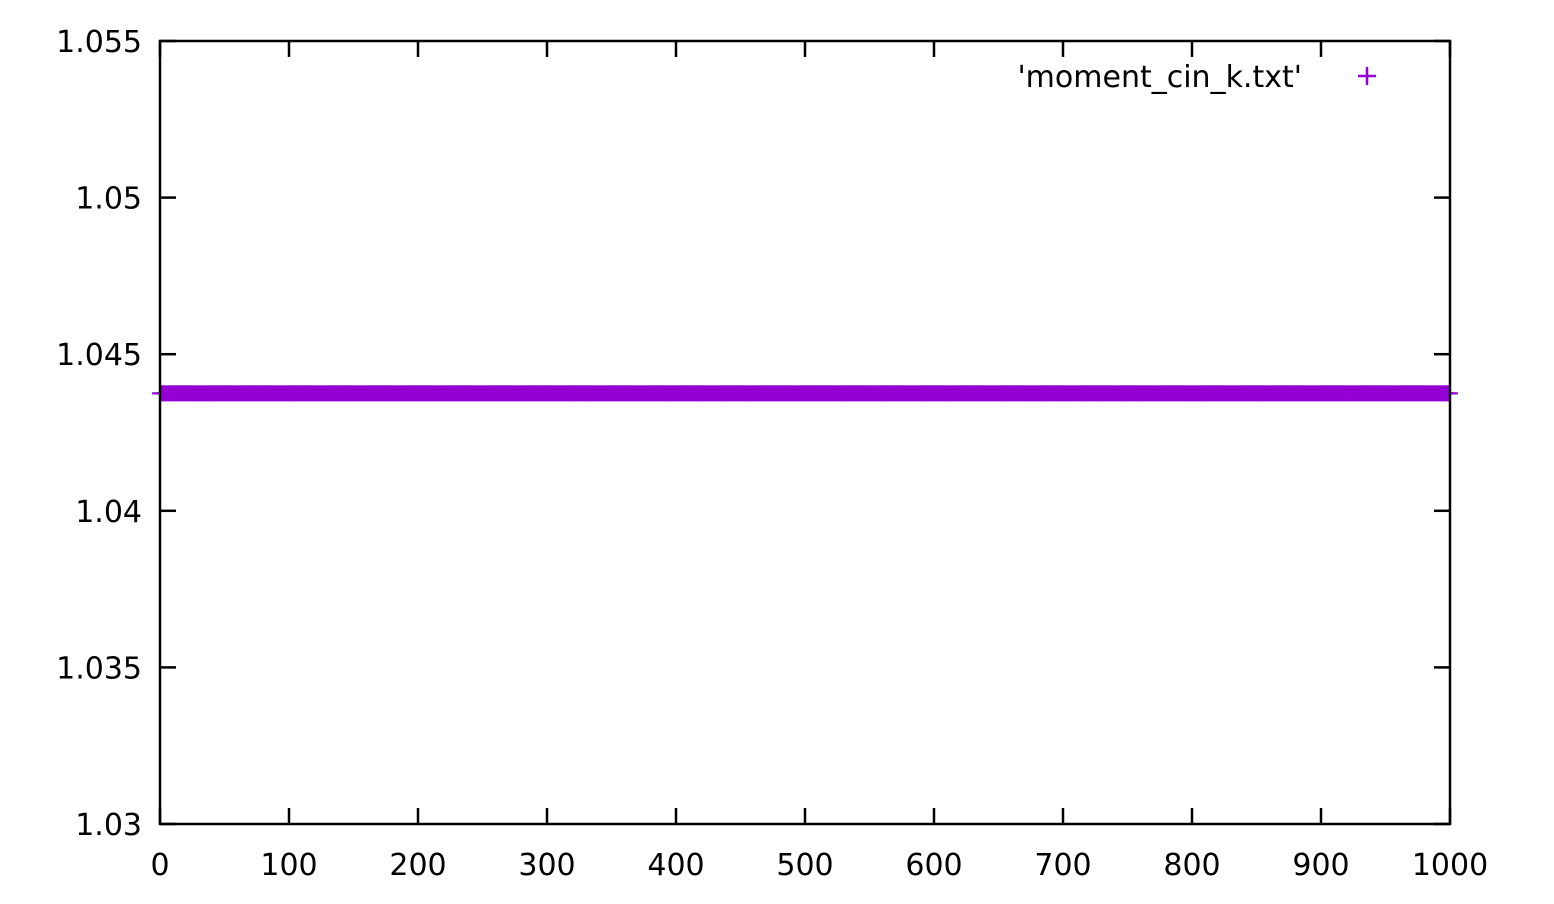  I want to click on y-tick-label: 1.04, so click(108, 512).